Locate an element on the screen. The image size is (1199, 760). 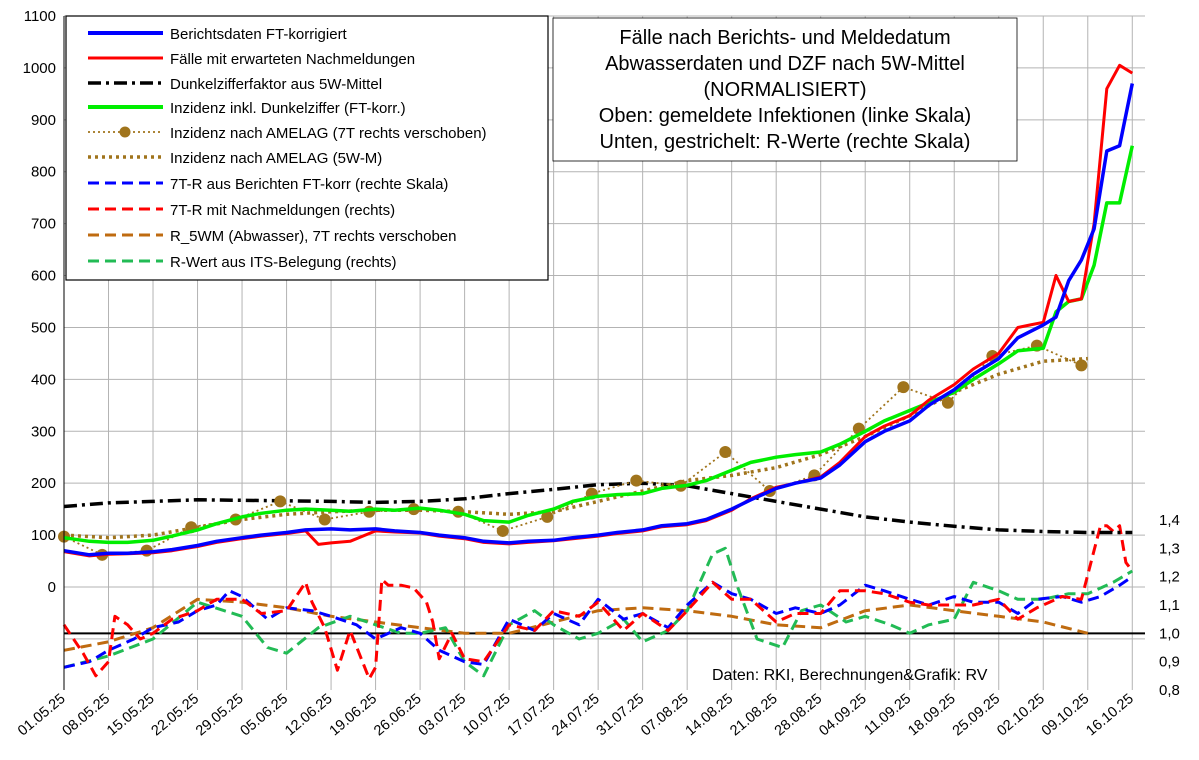
legend-marker-amelag-7t is located at coordinates (125, 132).